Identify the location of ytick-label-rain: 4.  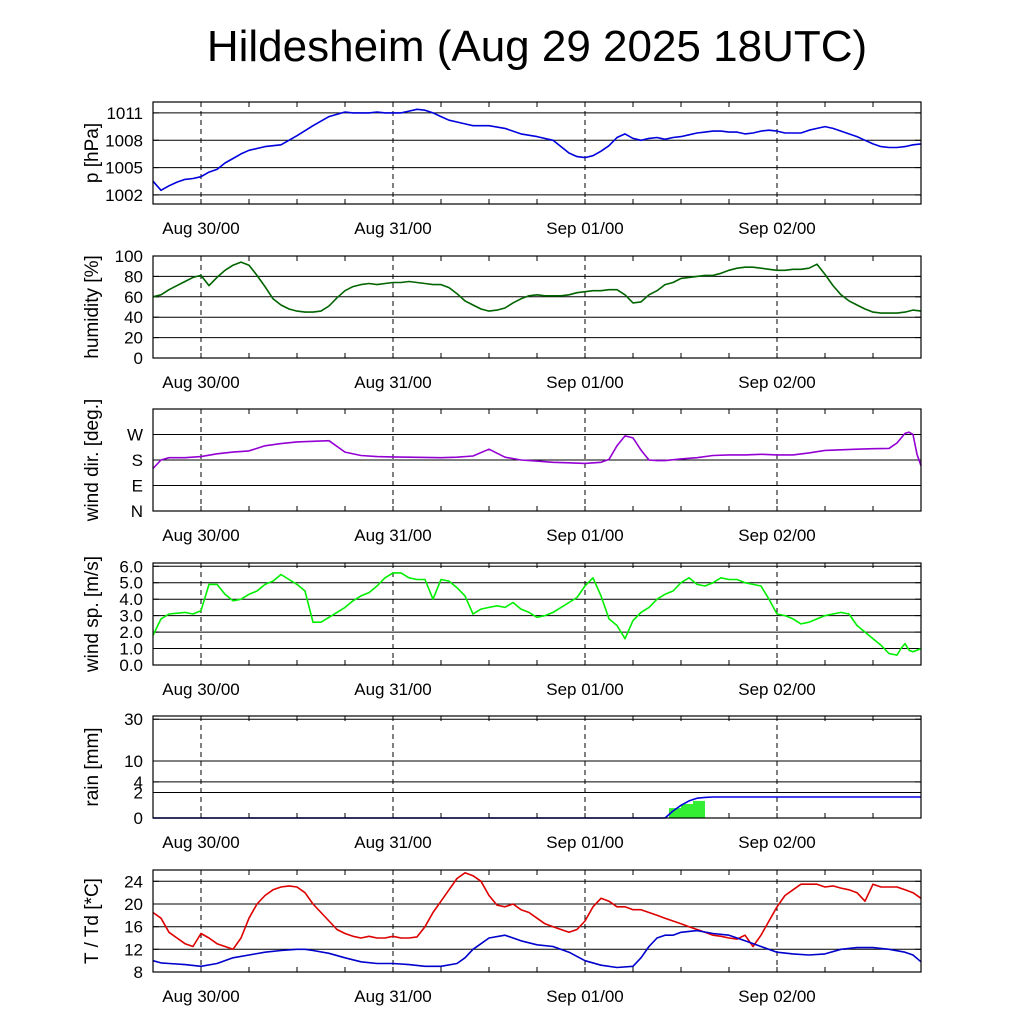
(138, 782).